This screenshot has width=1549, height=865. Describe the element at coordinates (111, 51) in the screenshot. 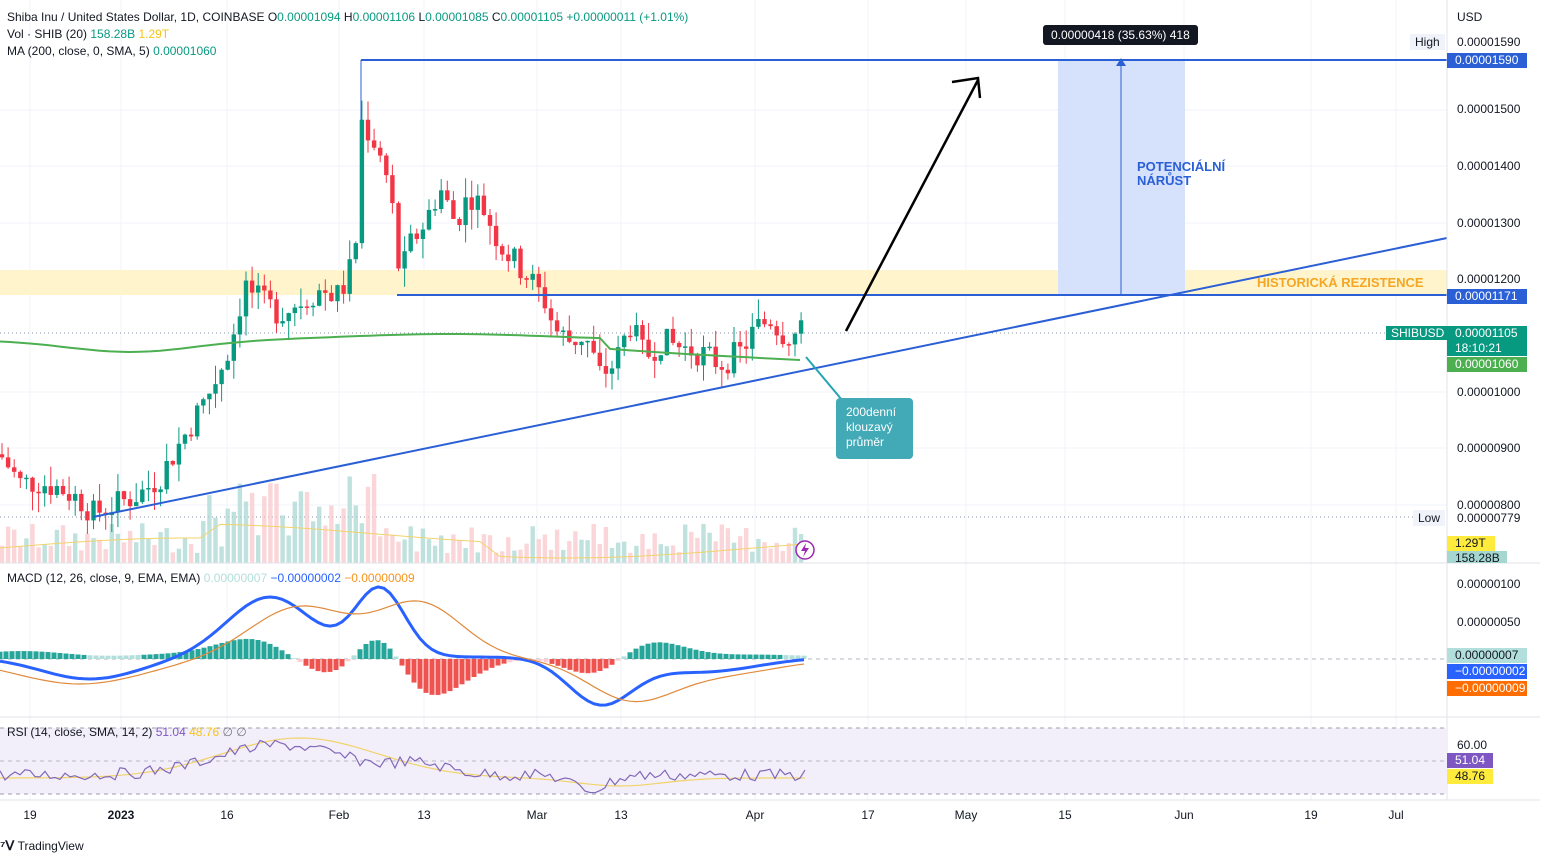

I see `ma-legend: MA (200, close, 0, SMA, 5) 0.00001060` at that location.